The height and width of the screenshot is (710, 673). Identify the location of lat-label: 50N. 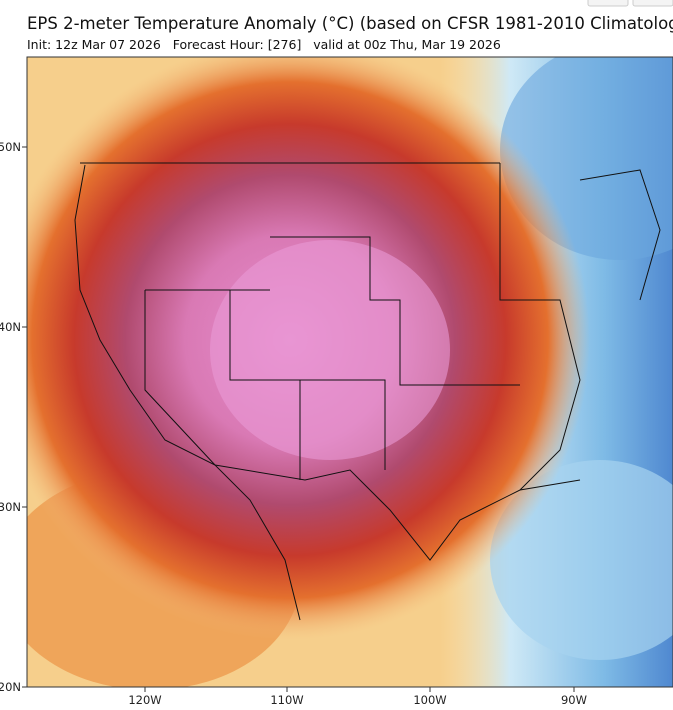
(10, 147).